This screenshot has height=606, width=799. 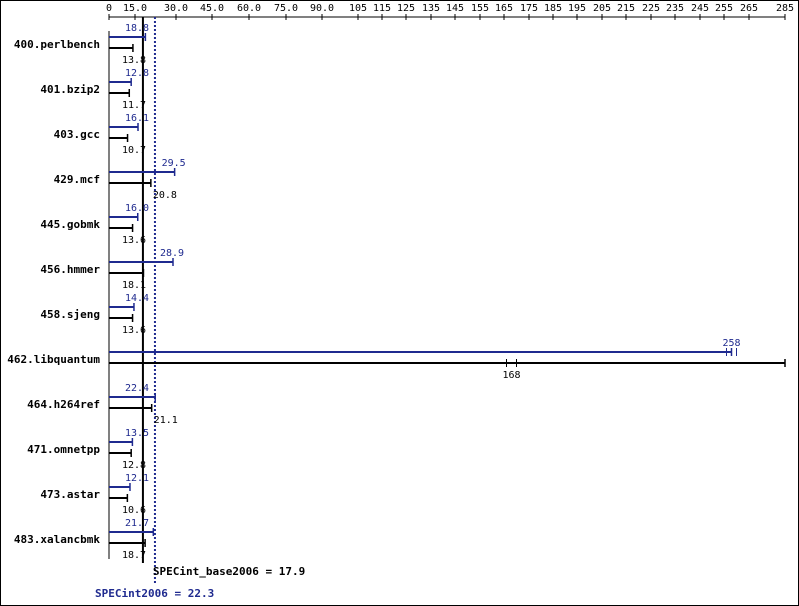 I want to click on x-tick-label: 265, so click(x=749, y=8).